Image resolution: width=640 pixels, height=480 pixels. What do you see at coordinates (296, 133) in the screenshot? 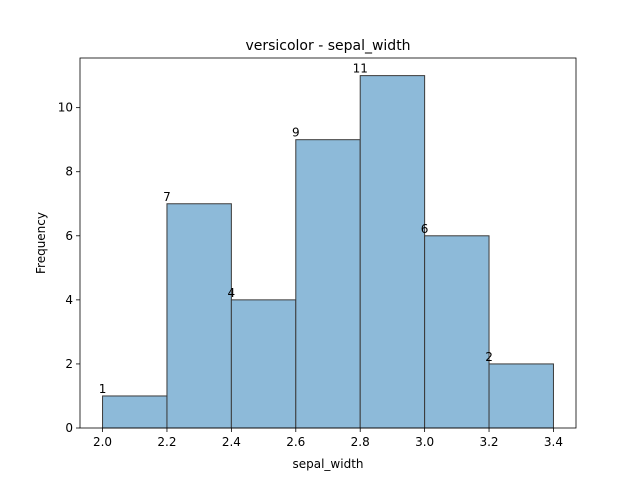
I see `bar-value-label: 9` at bounding box center [296, 133].